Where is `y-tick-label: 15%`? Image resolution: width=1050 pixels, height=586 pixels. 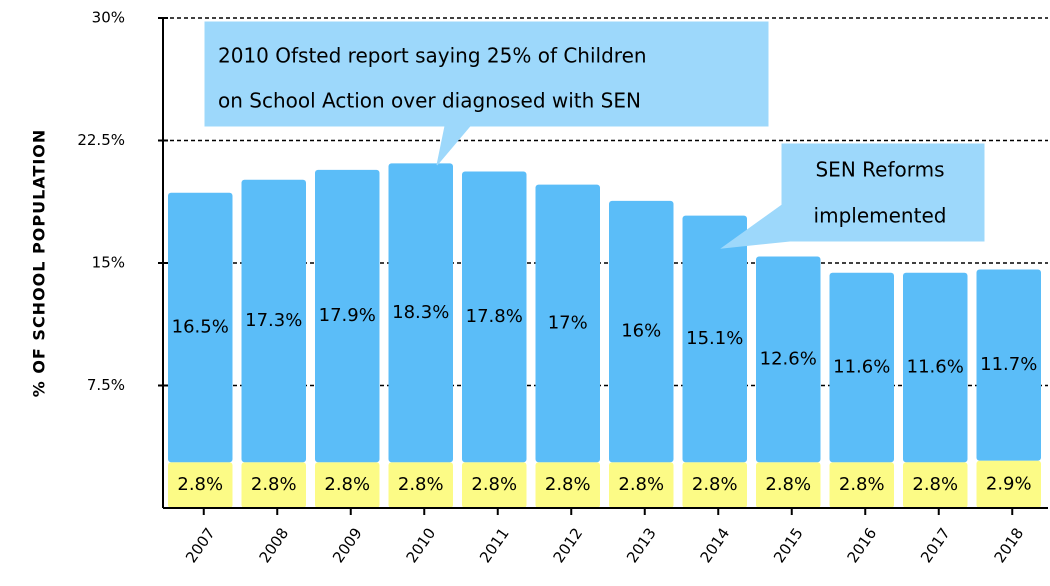 y-tick-label: 15% is located at coordinates (108, 263).